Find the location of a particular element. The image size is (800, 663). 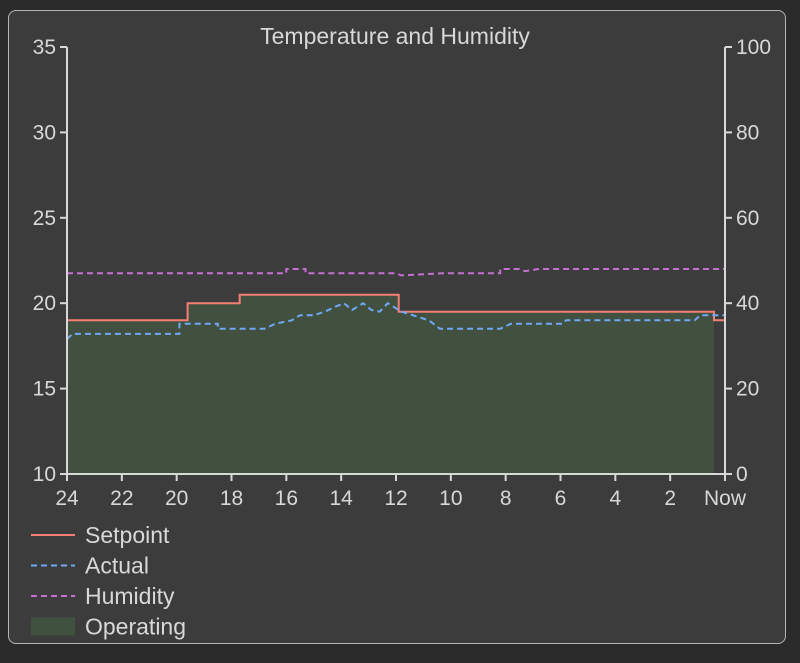

actual-legend-label: Actual is located at coordinates (117, 566).